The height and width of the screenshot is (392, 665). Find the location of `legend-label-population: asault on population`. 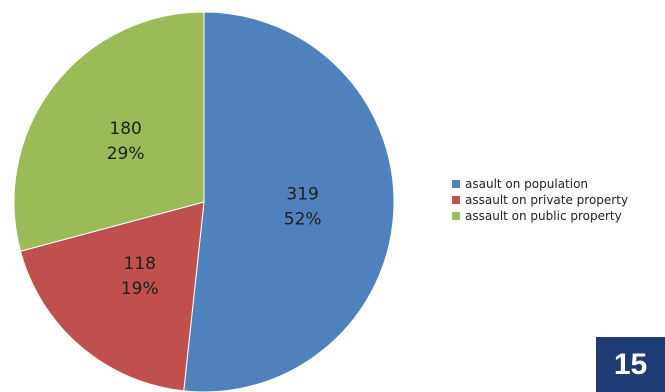

legend-label-population: asault on population is located at coordinates (527, 184).